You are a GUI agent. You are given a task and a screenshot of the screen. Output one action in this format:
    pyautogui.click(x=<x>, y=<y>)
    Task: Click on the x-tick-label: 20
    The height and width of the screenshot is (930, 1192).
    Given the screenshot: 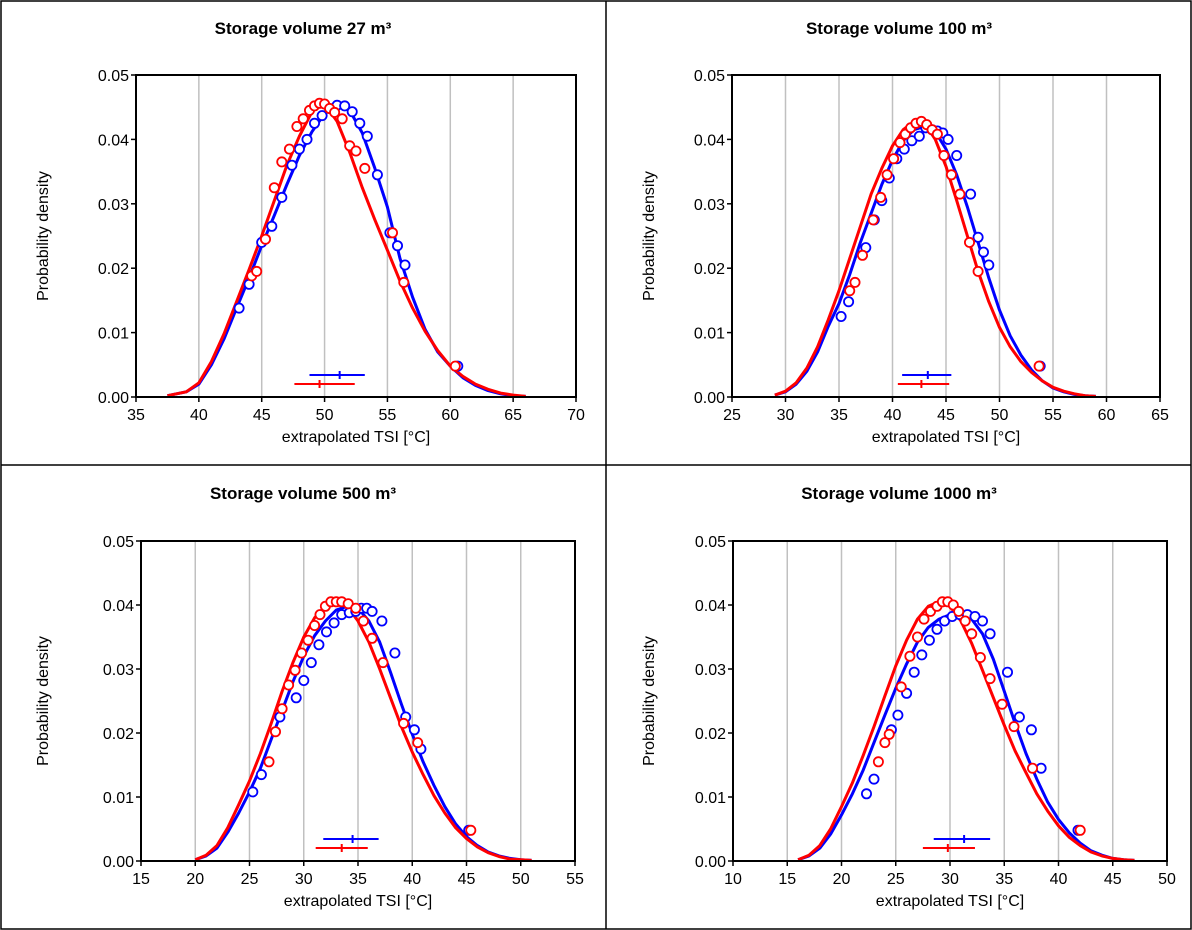 What is the action you would take?
    pyautogui.click(x=842, y=879)
    